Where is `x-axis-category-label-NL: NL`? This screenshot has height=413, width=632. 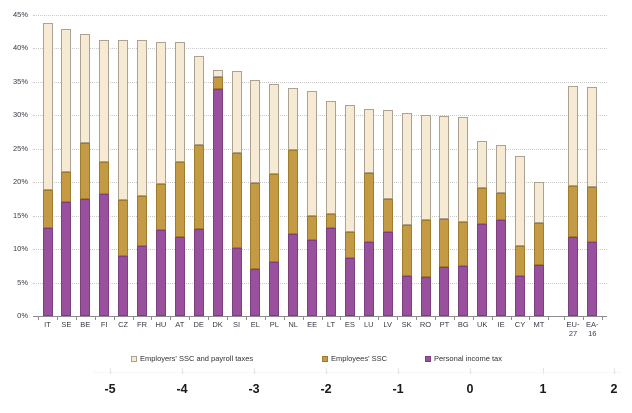 x-axis-category-label-NL: NL is located at coordinates (293, 324).